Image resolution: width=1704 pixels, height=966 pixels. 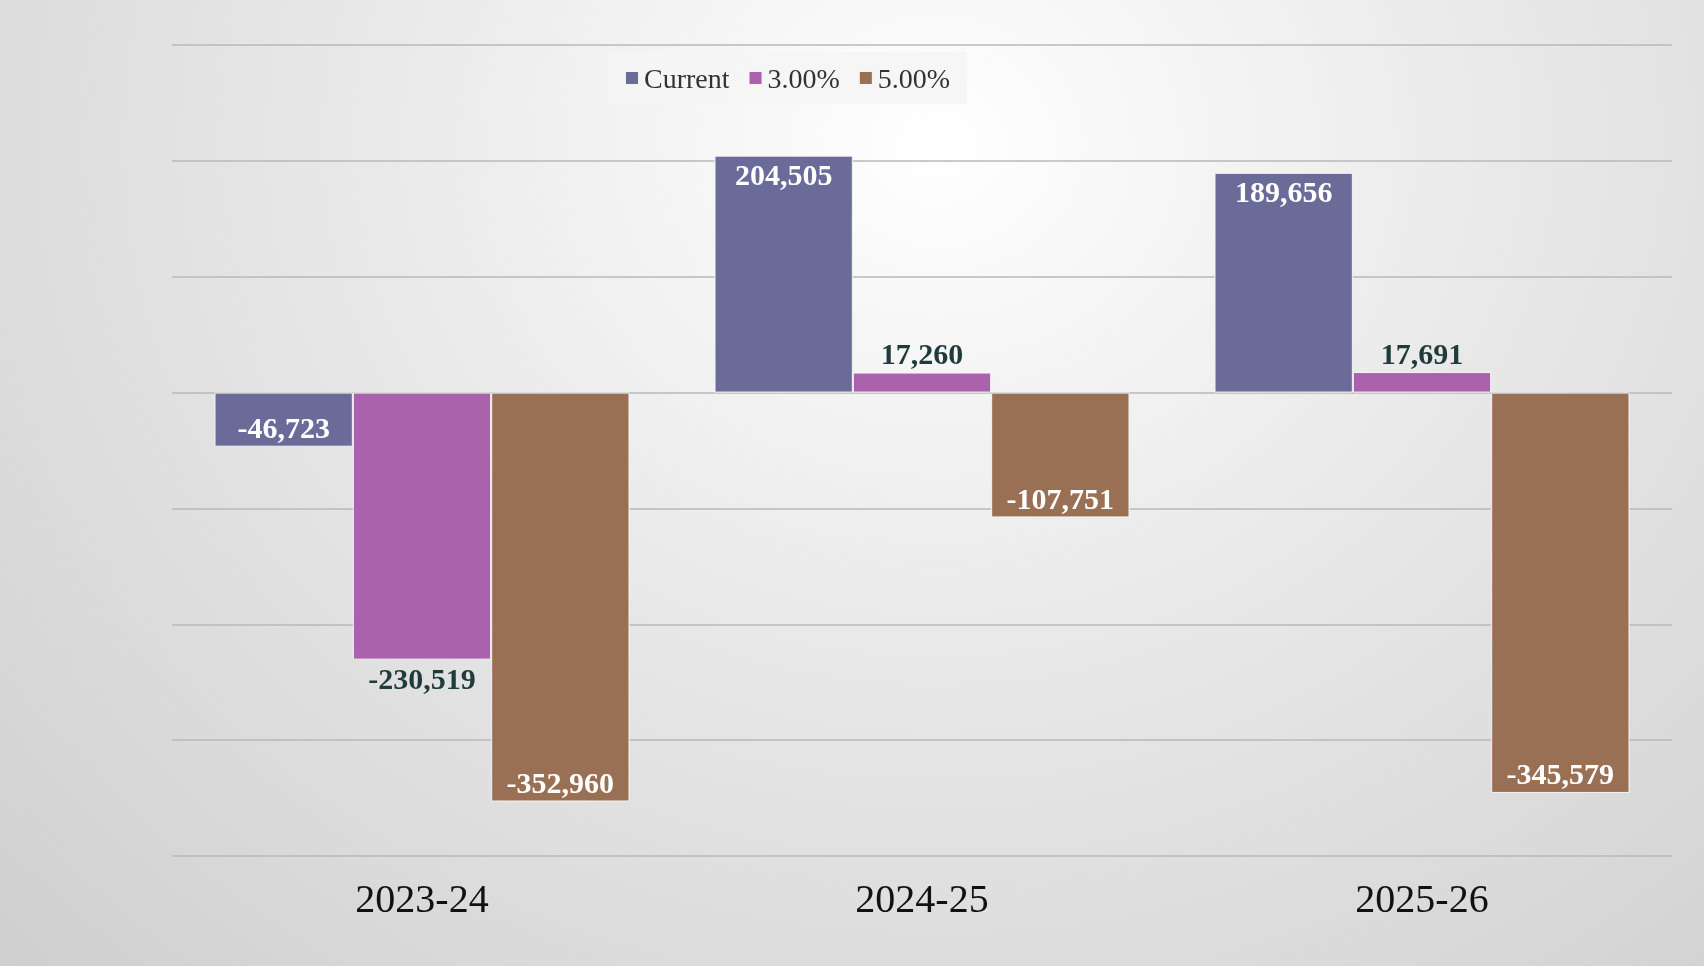 What do you see at coordinates (922, 354) in the screenshot?
I see `data-label: 17,260` at bounding box center [922, 354].